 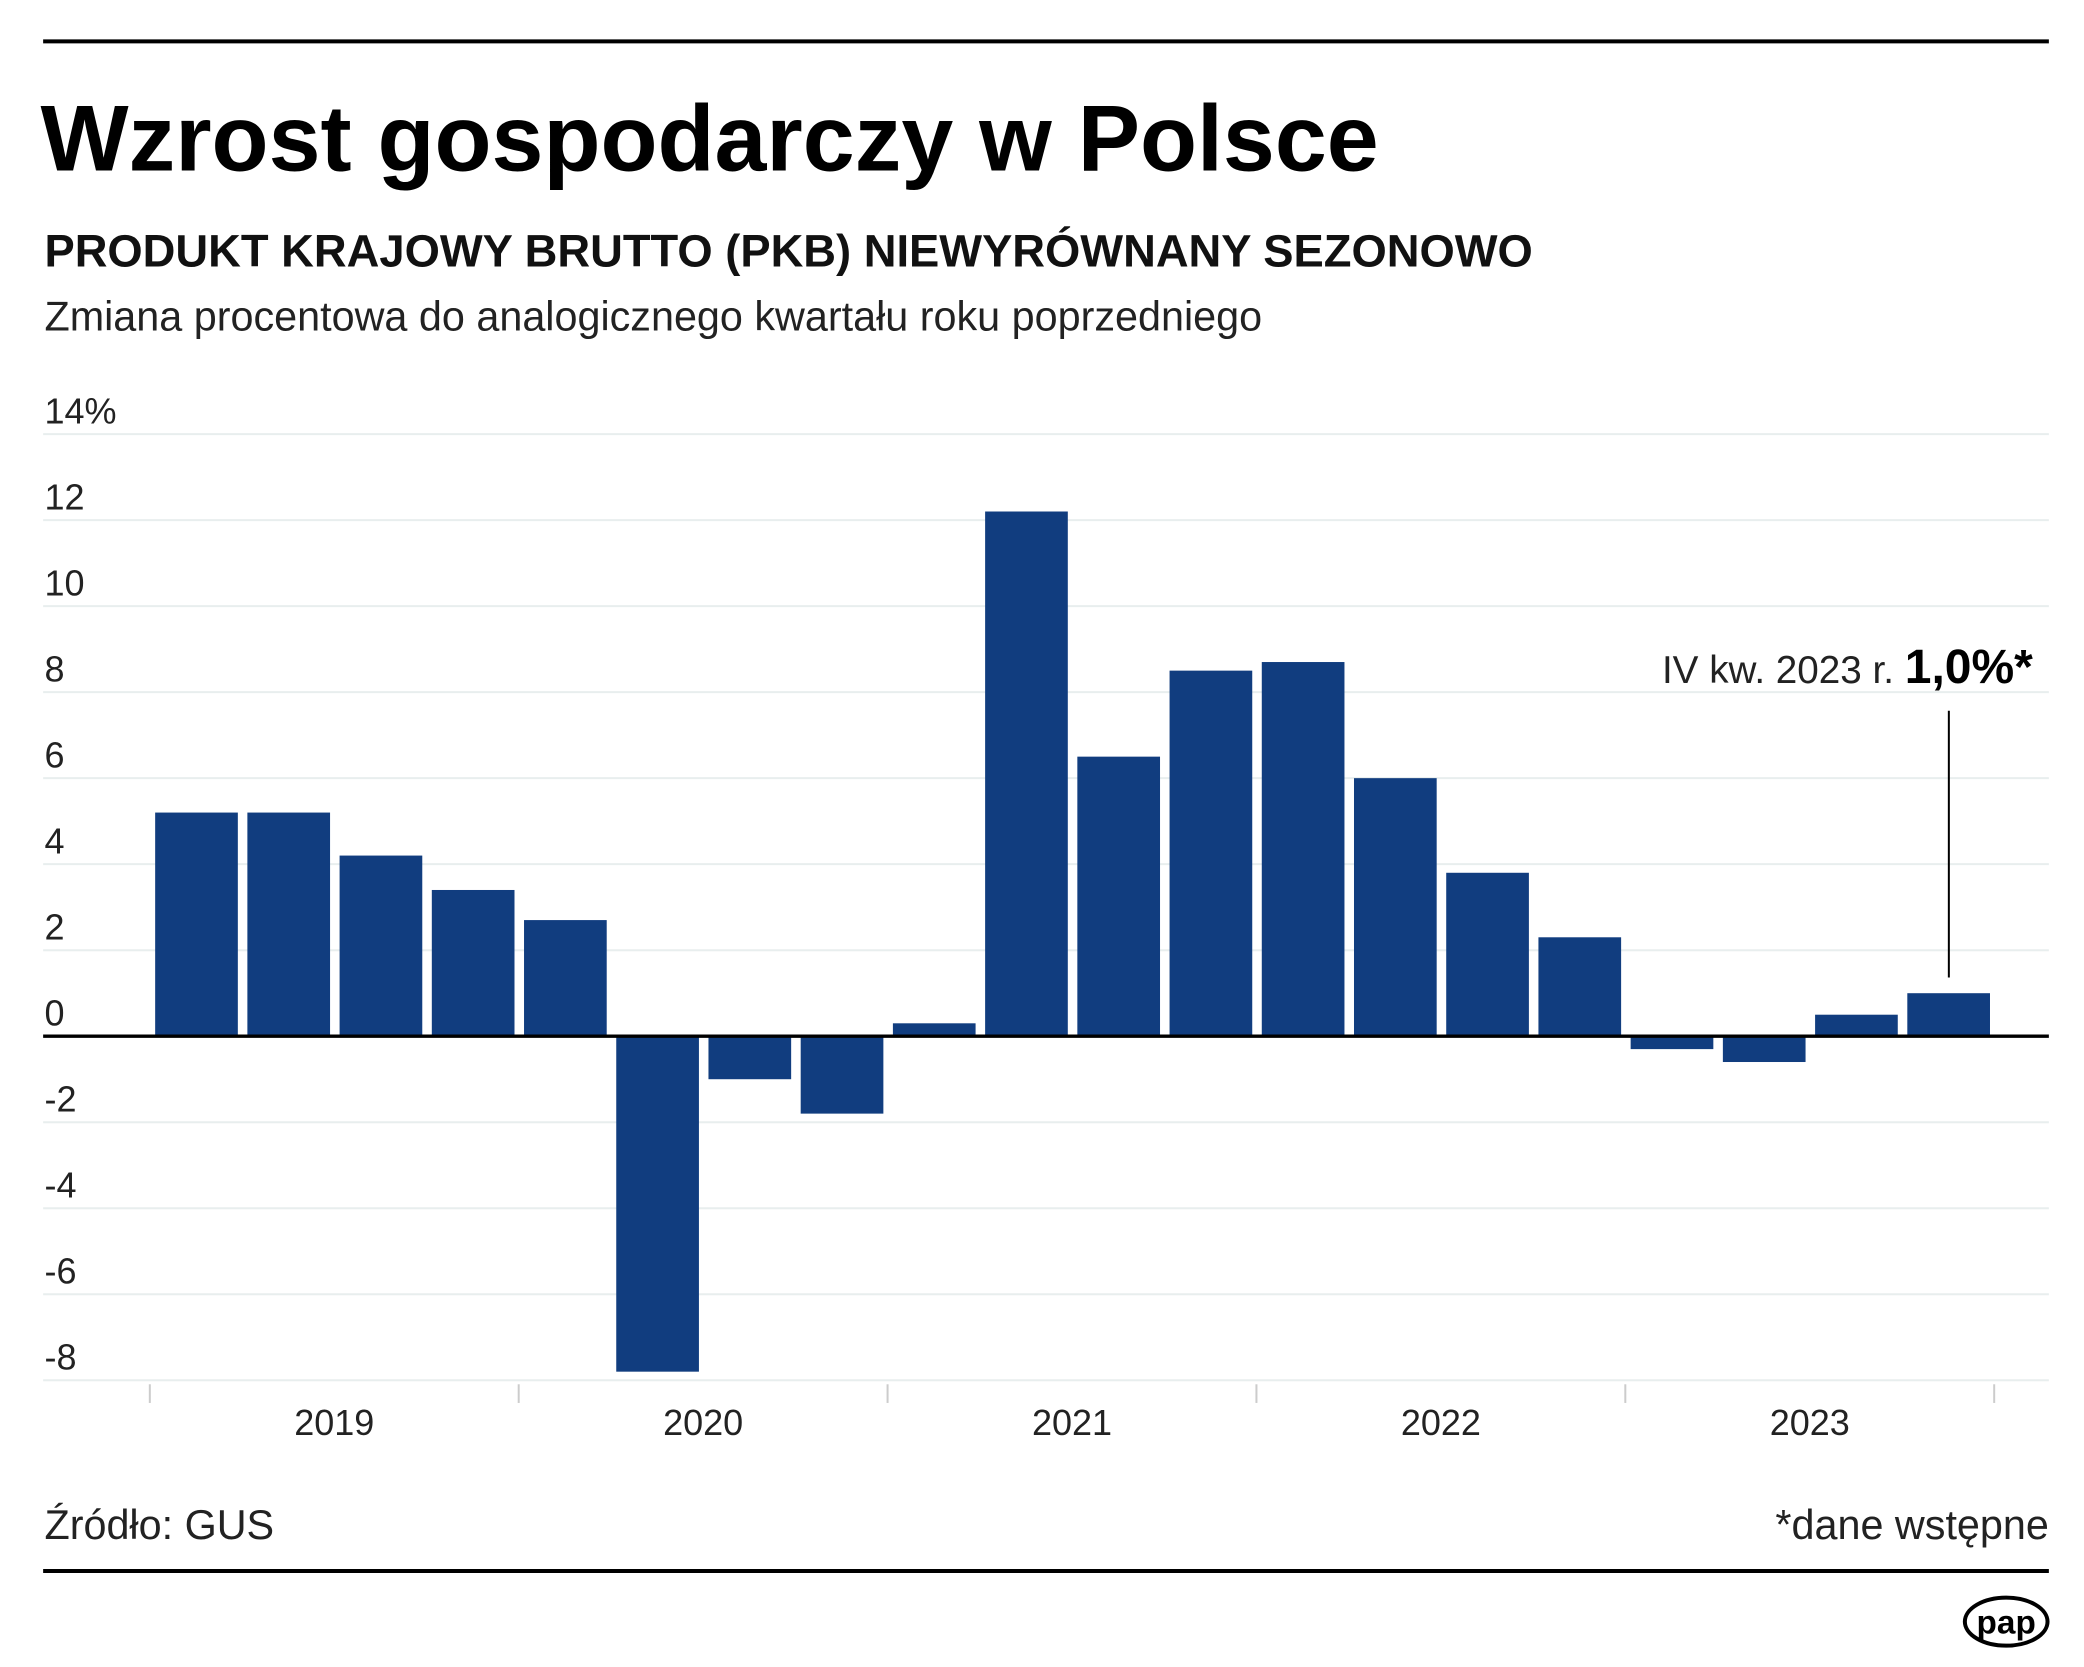 What do you see at coordinates (1119, 896) in the screenshot?
I see `bar-III-2021` at bounding box center [1119, 896].